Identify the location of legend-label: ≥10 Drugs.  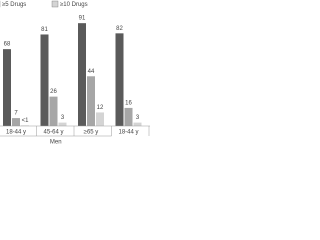
(74, 5).